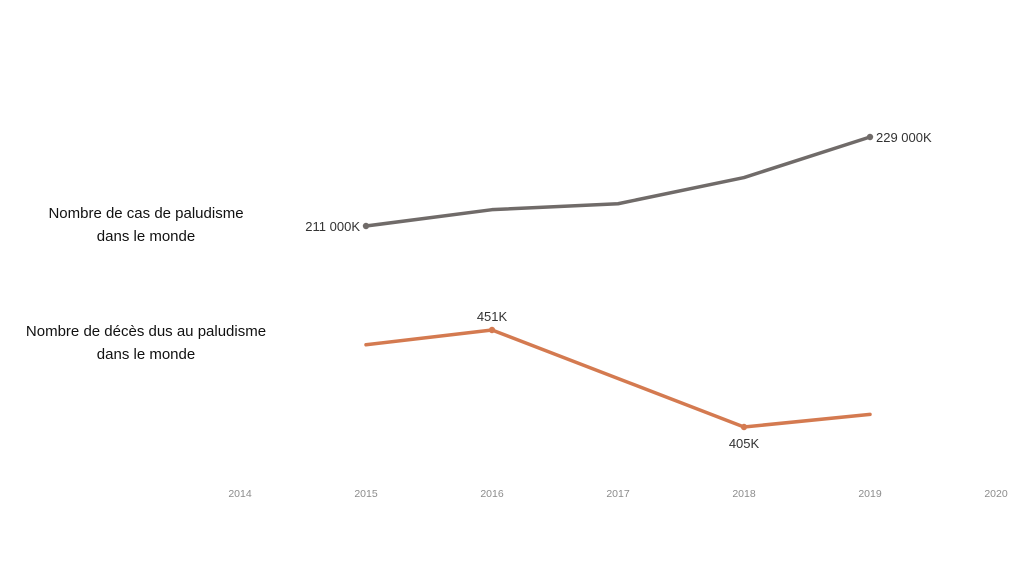 This screenshot has width=1024, height=588. Describe the element at coordinates (618, 181) in the screenshot. I see `cases-series-line` at that location.